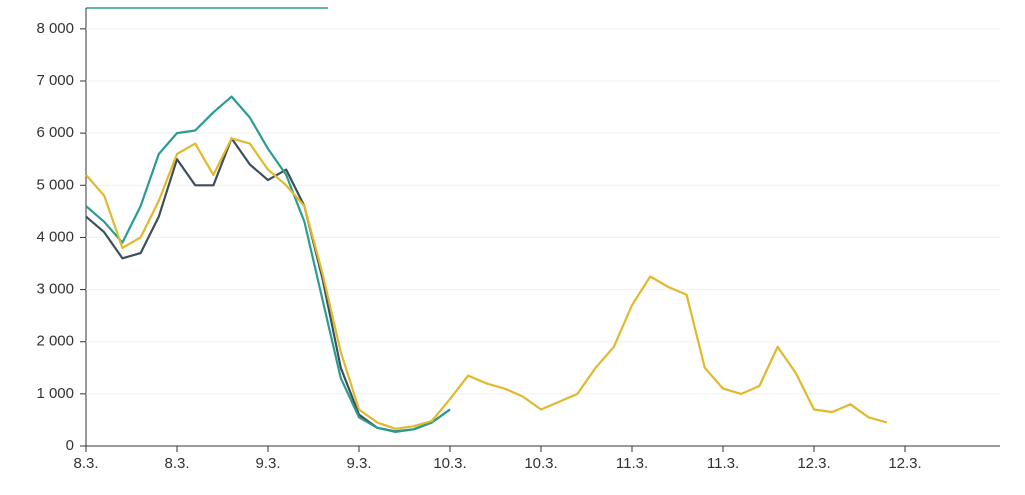 This screenshot has height=495, width=1025. What do you see at coordinates (55, 184) in the screenshot?
I see `y-tick-label: 5 000` at bounding box center [55, 184].